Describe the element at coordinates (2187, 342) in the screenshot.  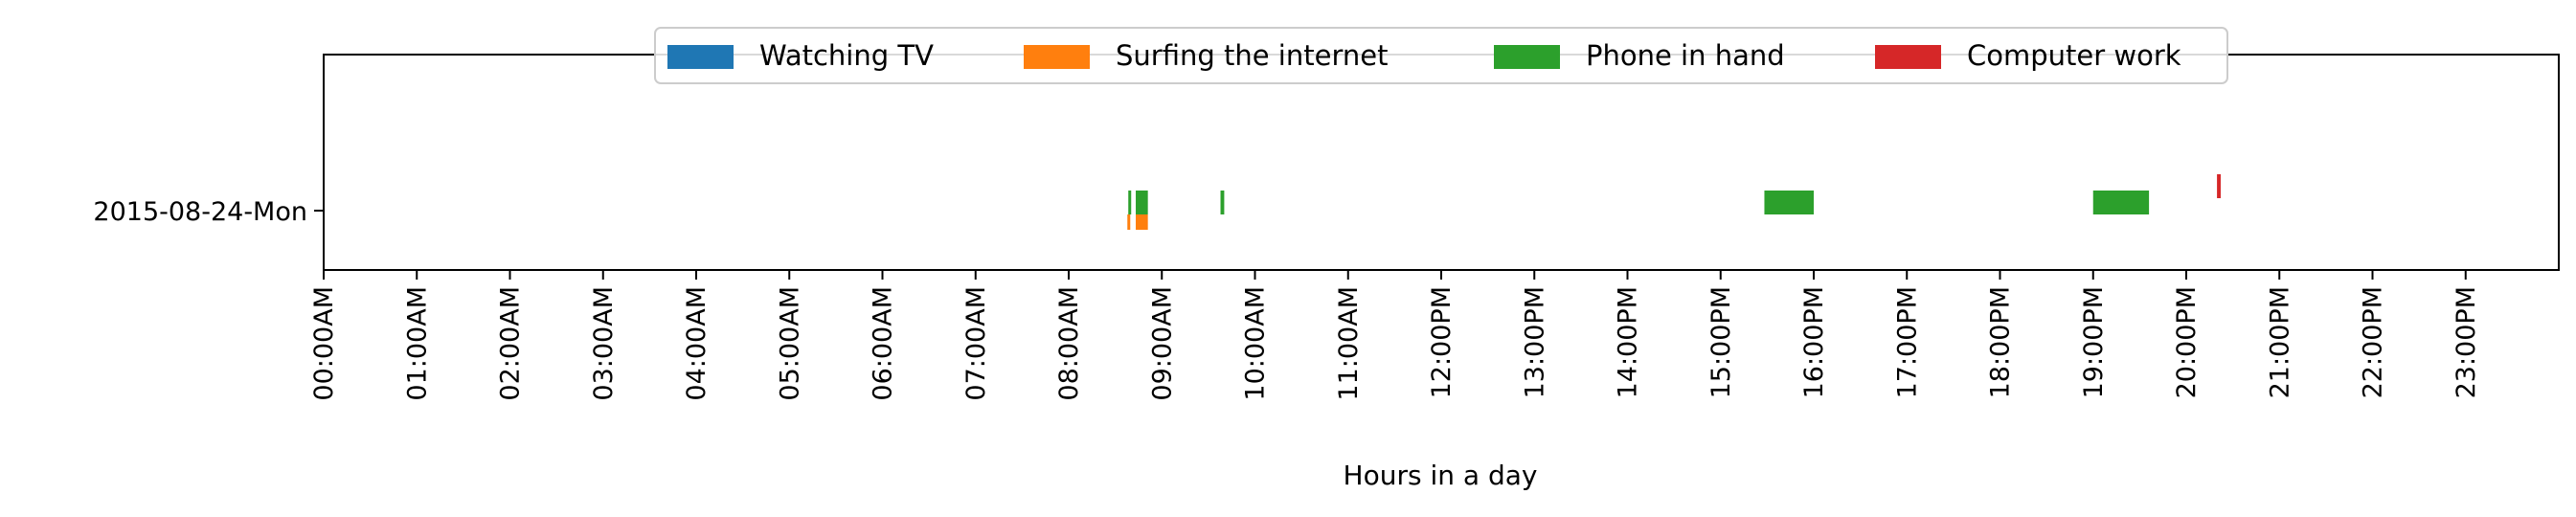
I see `x-tick-label: 20:00PM` at that location.